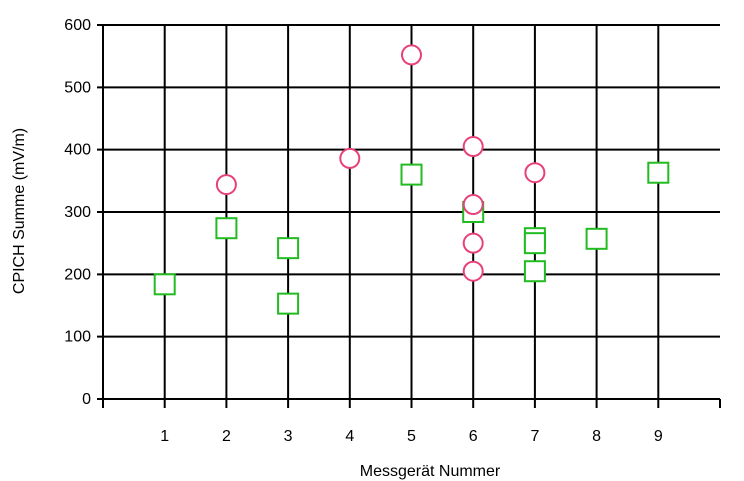 This screenshot has height=481, width=744. What do you see at coordinates (19, 211) in the screenshot?
I see `y-axis-title: CPICH Summe (mV/m)` at bounding box center [19, 211].